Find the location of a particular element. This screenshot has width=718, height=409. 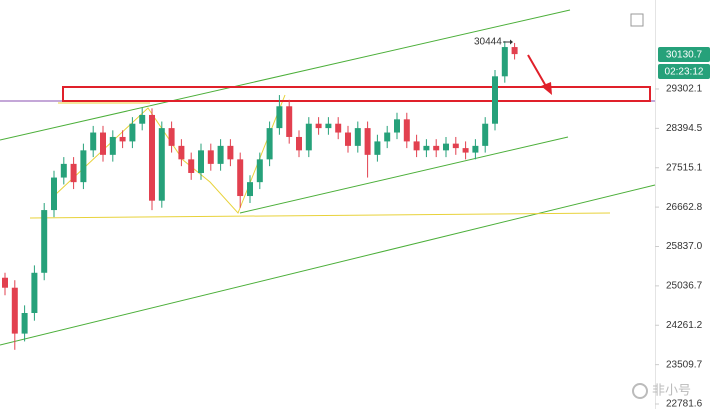

countdown: 02:23:12 is located at coordinates (684, 72).